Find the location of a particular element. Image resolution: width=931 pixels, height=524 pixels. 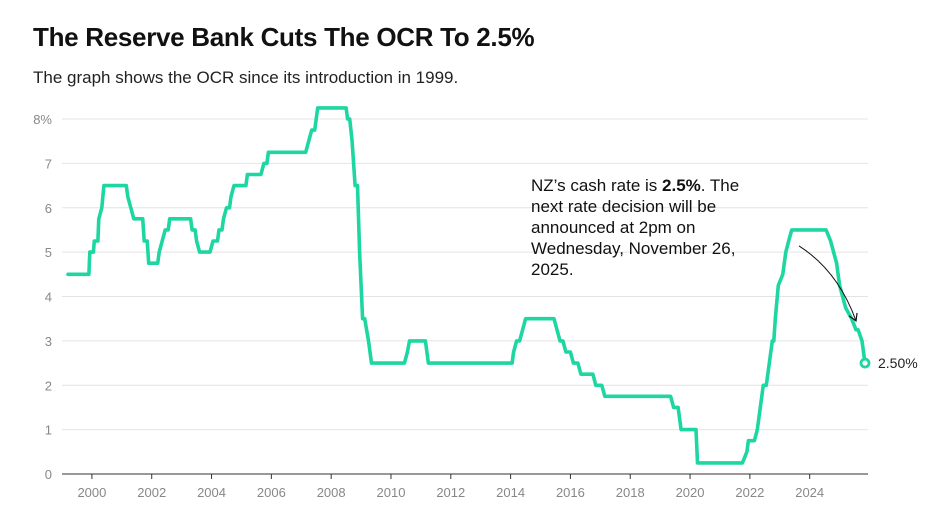

y-axis-tick-labels: 0 1 2 3 4 5 6 7 8% is located at coordinates (42, 297).